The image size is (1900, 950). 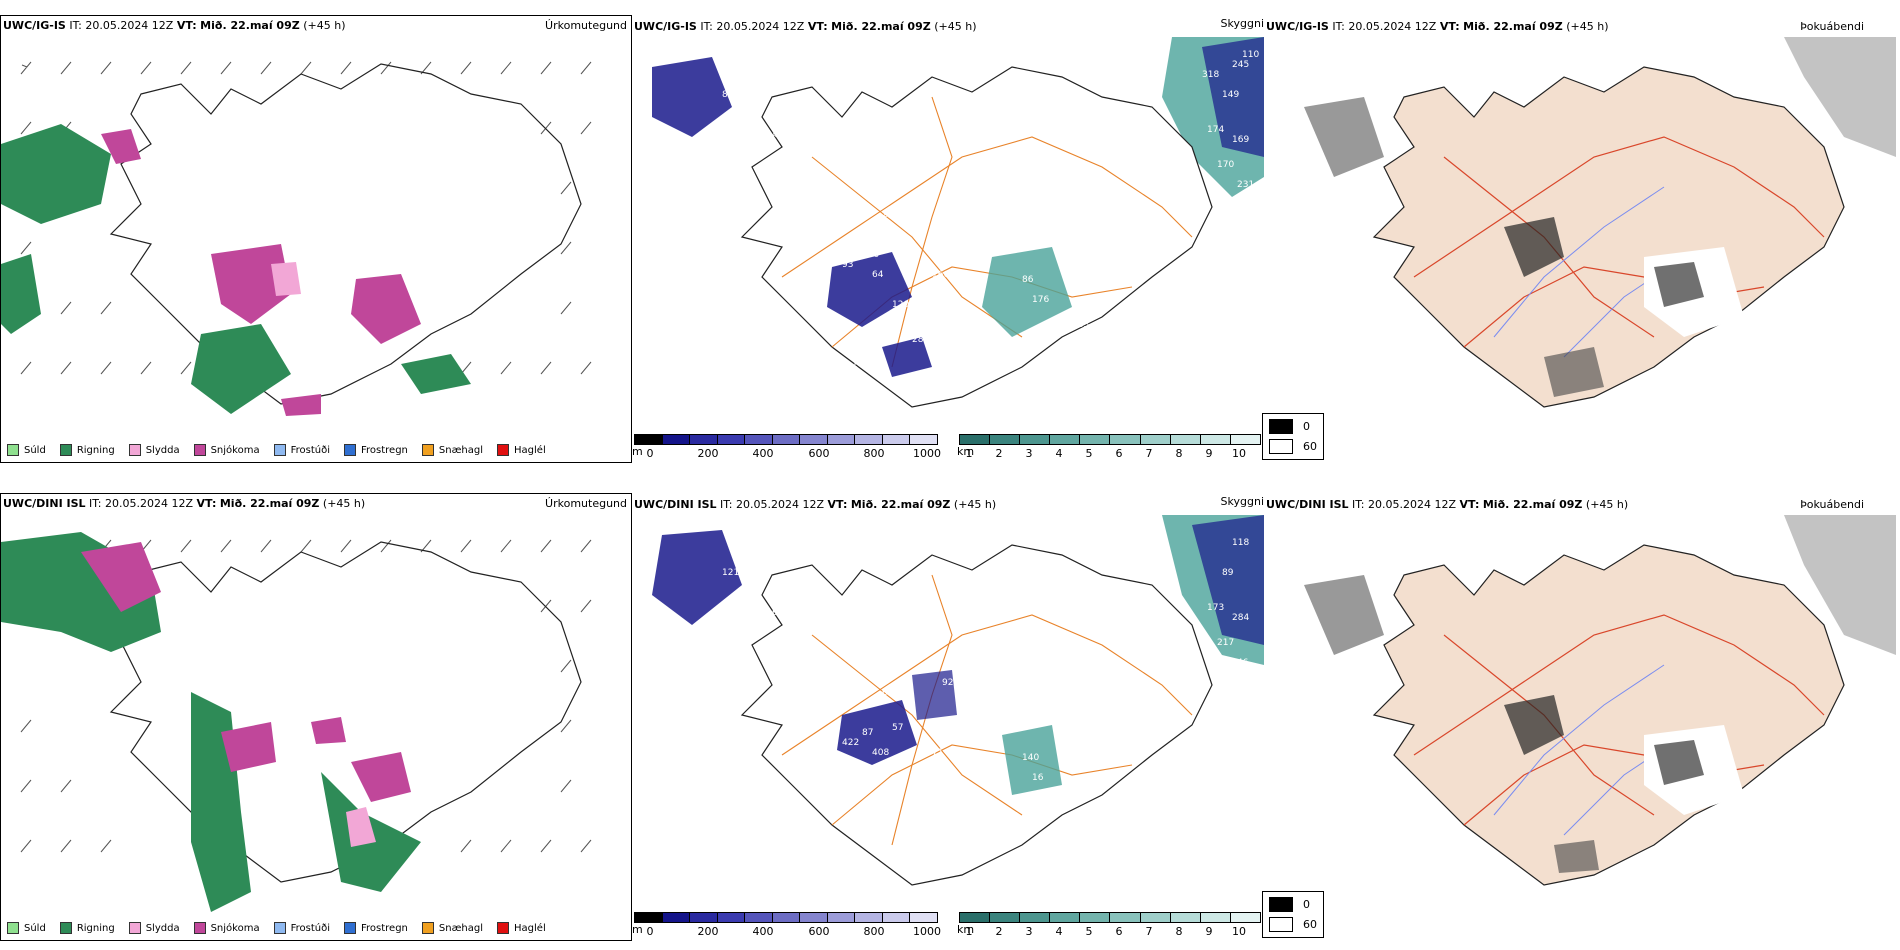 What do you see at coordinates (778, 613) in the screenshot?
I see `cloud-base-label: 64` at bounding box center [778, 613].